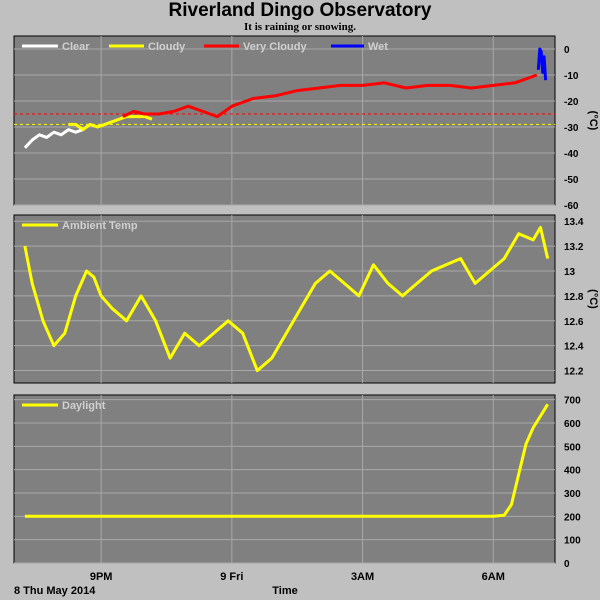 Image resolution: width=600 pixels, height=600 pixels. What do you see at coordinates (167, 47) in the screenshot?
I see `legend-label: Cloudy` at bounding box center [167, 47].